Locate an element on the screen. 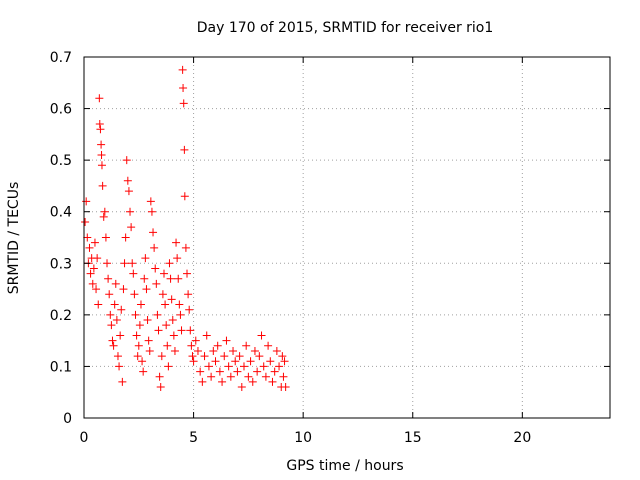  y-tick-label: 0.6 is located at coordinates (61, 110).